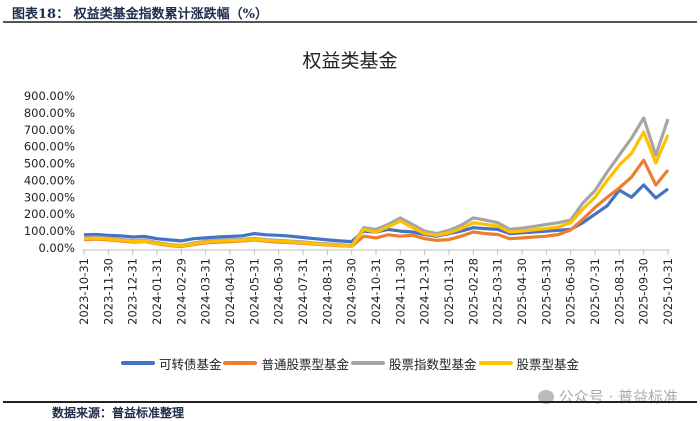 This screenshot has width=700, height=421. What do you see at coordinates (327, 291) in the screenshot?
I see `x-tick-label: 2024-08-31` at bounding box center [327, 291].